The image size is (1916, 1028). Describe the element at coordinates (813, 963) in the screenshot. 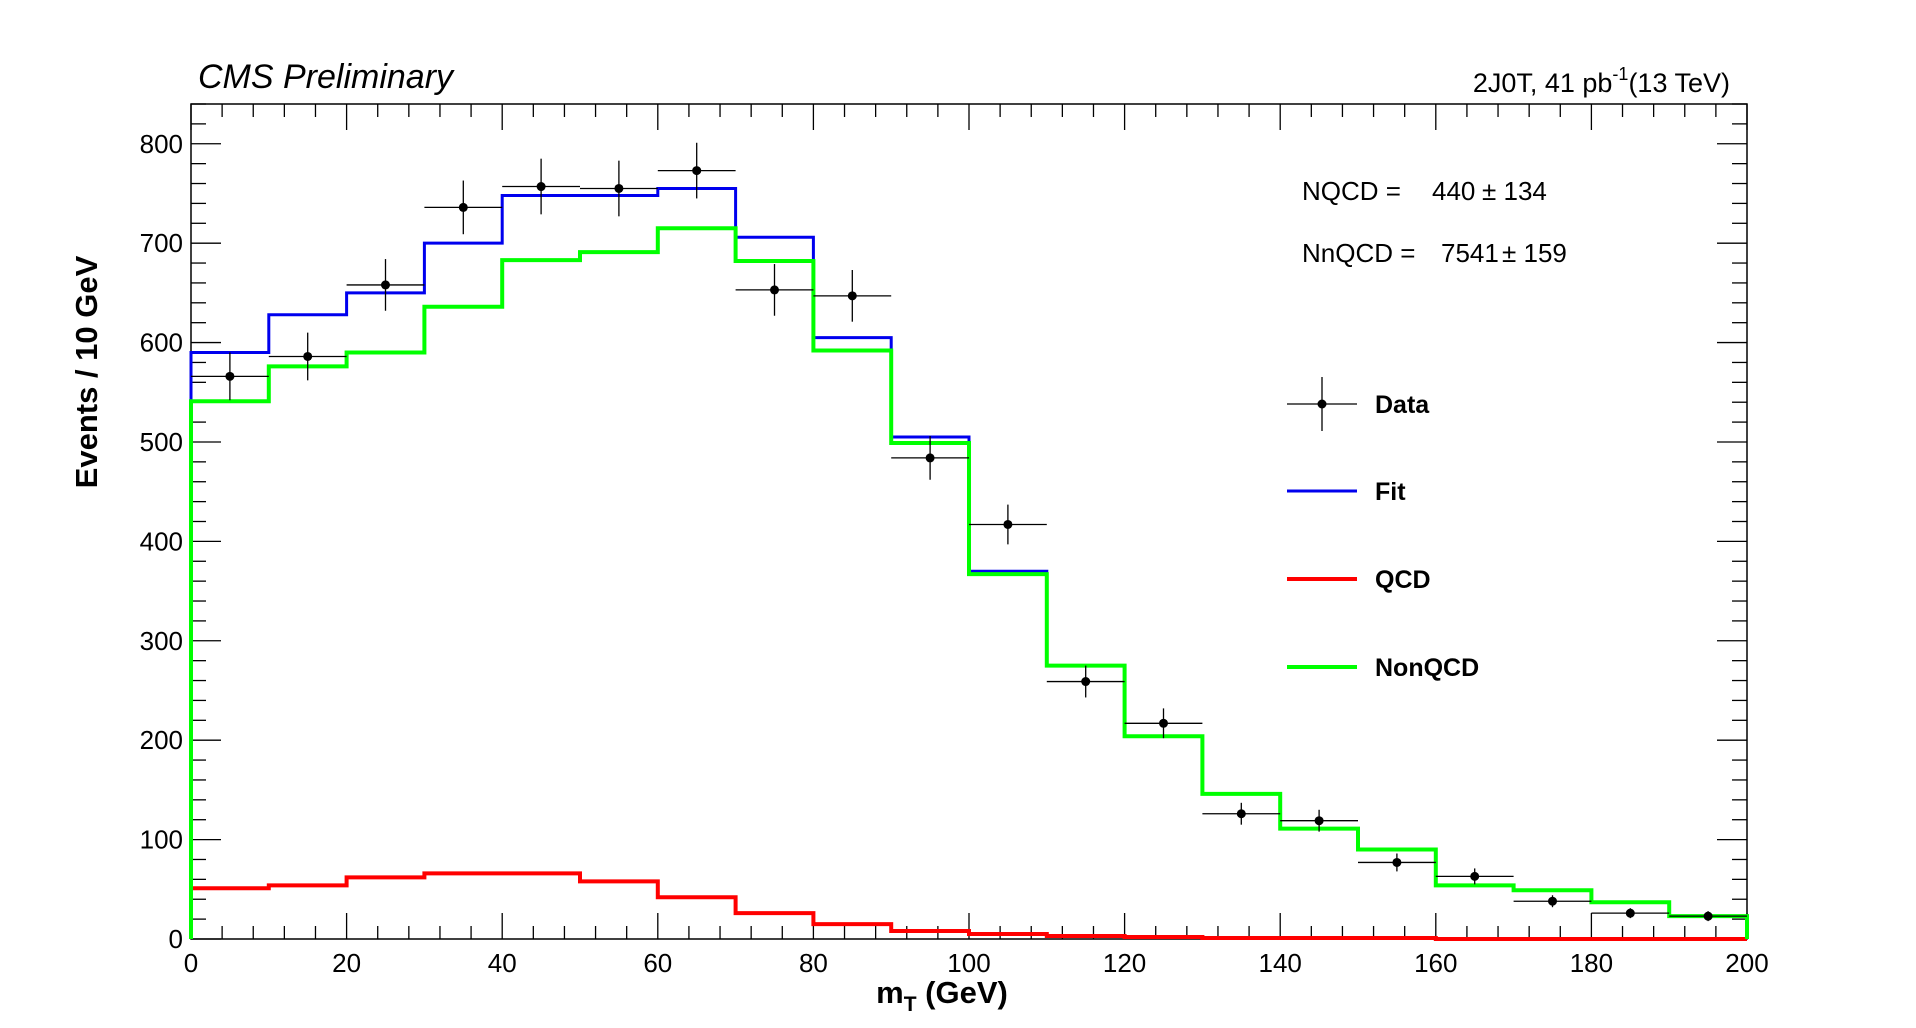

I see `x-tick-label: 80` at that location.